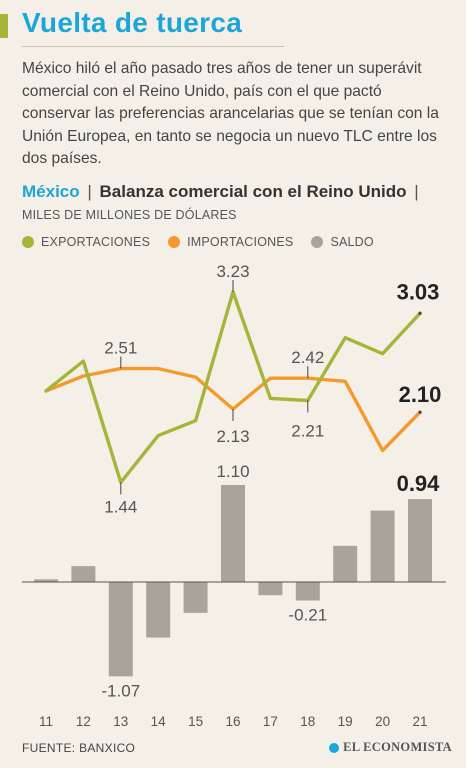  What do you see at coordinates (79, 748) in the screenshot?
I see `source-note: FUENTE: BANXICO` at bounding box center [79, 748].